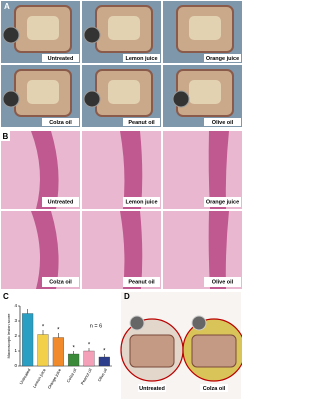 This screenshot has height=400, width=320. What do you see at coordinates (15, 365) in the screenshot?
I see `y-tick-label: 0` at bounding box center [15, 365].